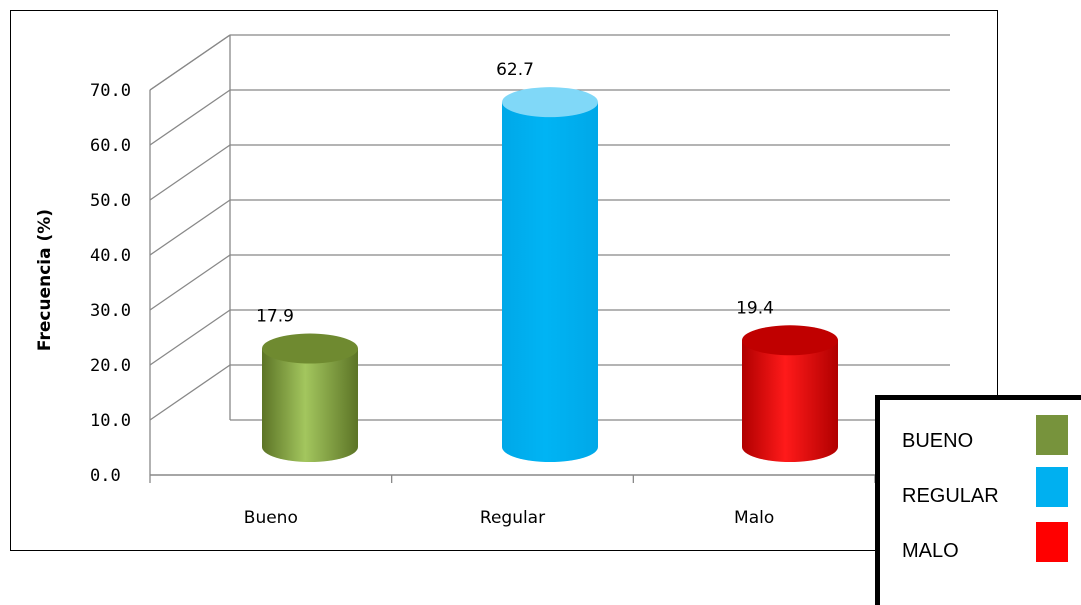 Image resolution: width=1081 pixels, height=605 pixels. What do you see at coordinates (271, 518) in the screenshot?
I see `x-tick-label: Bueno` at bounding box center [271, 518].